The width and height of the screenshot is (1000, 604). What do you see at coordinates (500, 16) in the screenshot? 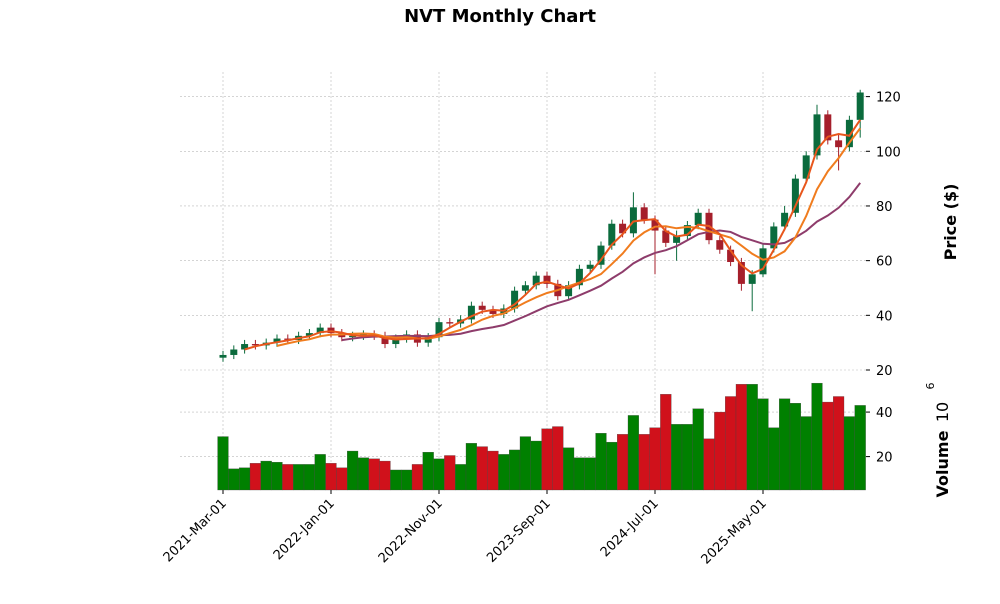
I see `chart-title: NVT Monthly Chart` at bounding box center [500, 16].